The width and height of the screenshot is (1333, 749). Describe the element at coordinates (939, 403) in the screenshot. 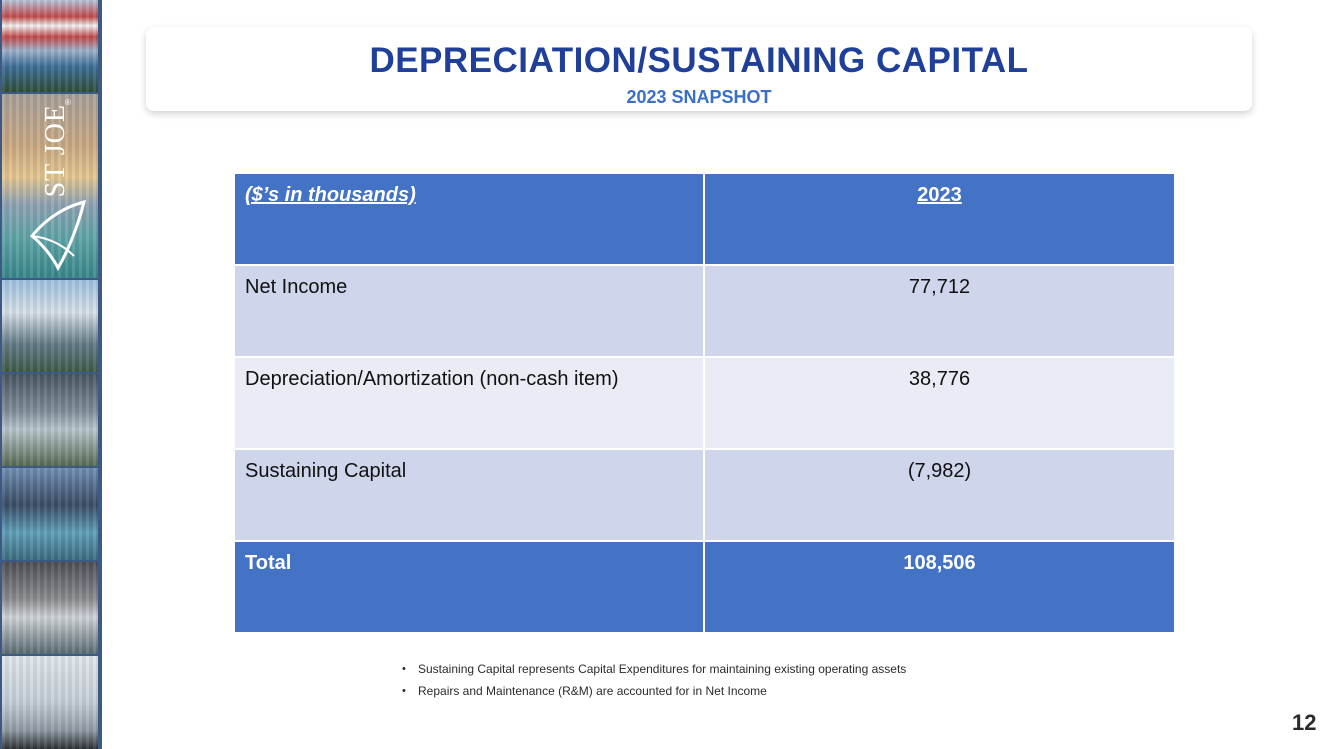

I see `row-value: 38,776` at that location.